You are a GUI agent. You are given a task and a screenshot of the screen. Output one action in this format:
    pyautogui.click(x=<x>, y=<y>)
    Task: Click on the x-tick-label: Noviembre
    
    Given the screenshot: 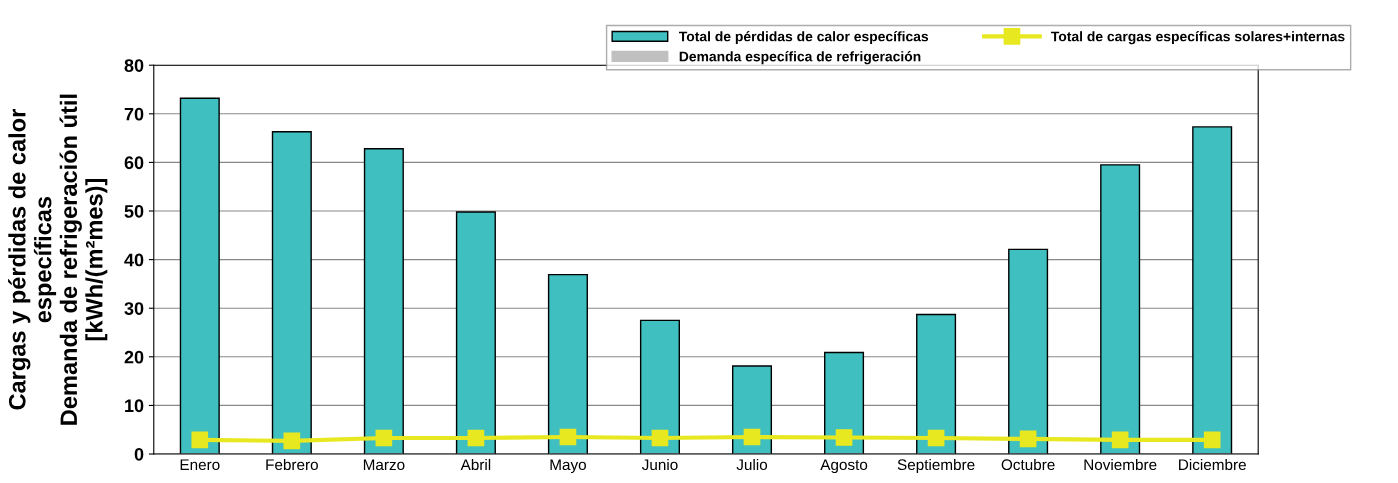 What is the action you would take?
    pyautogui.click(x=1120, y=464)
    